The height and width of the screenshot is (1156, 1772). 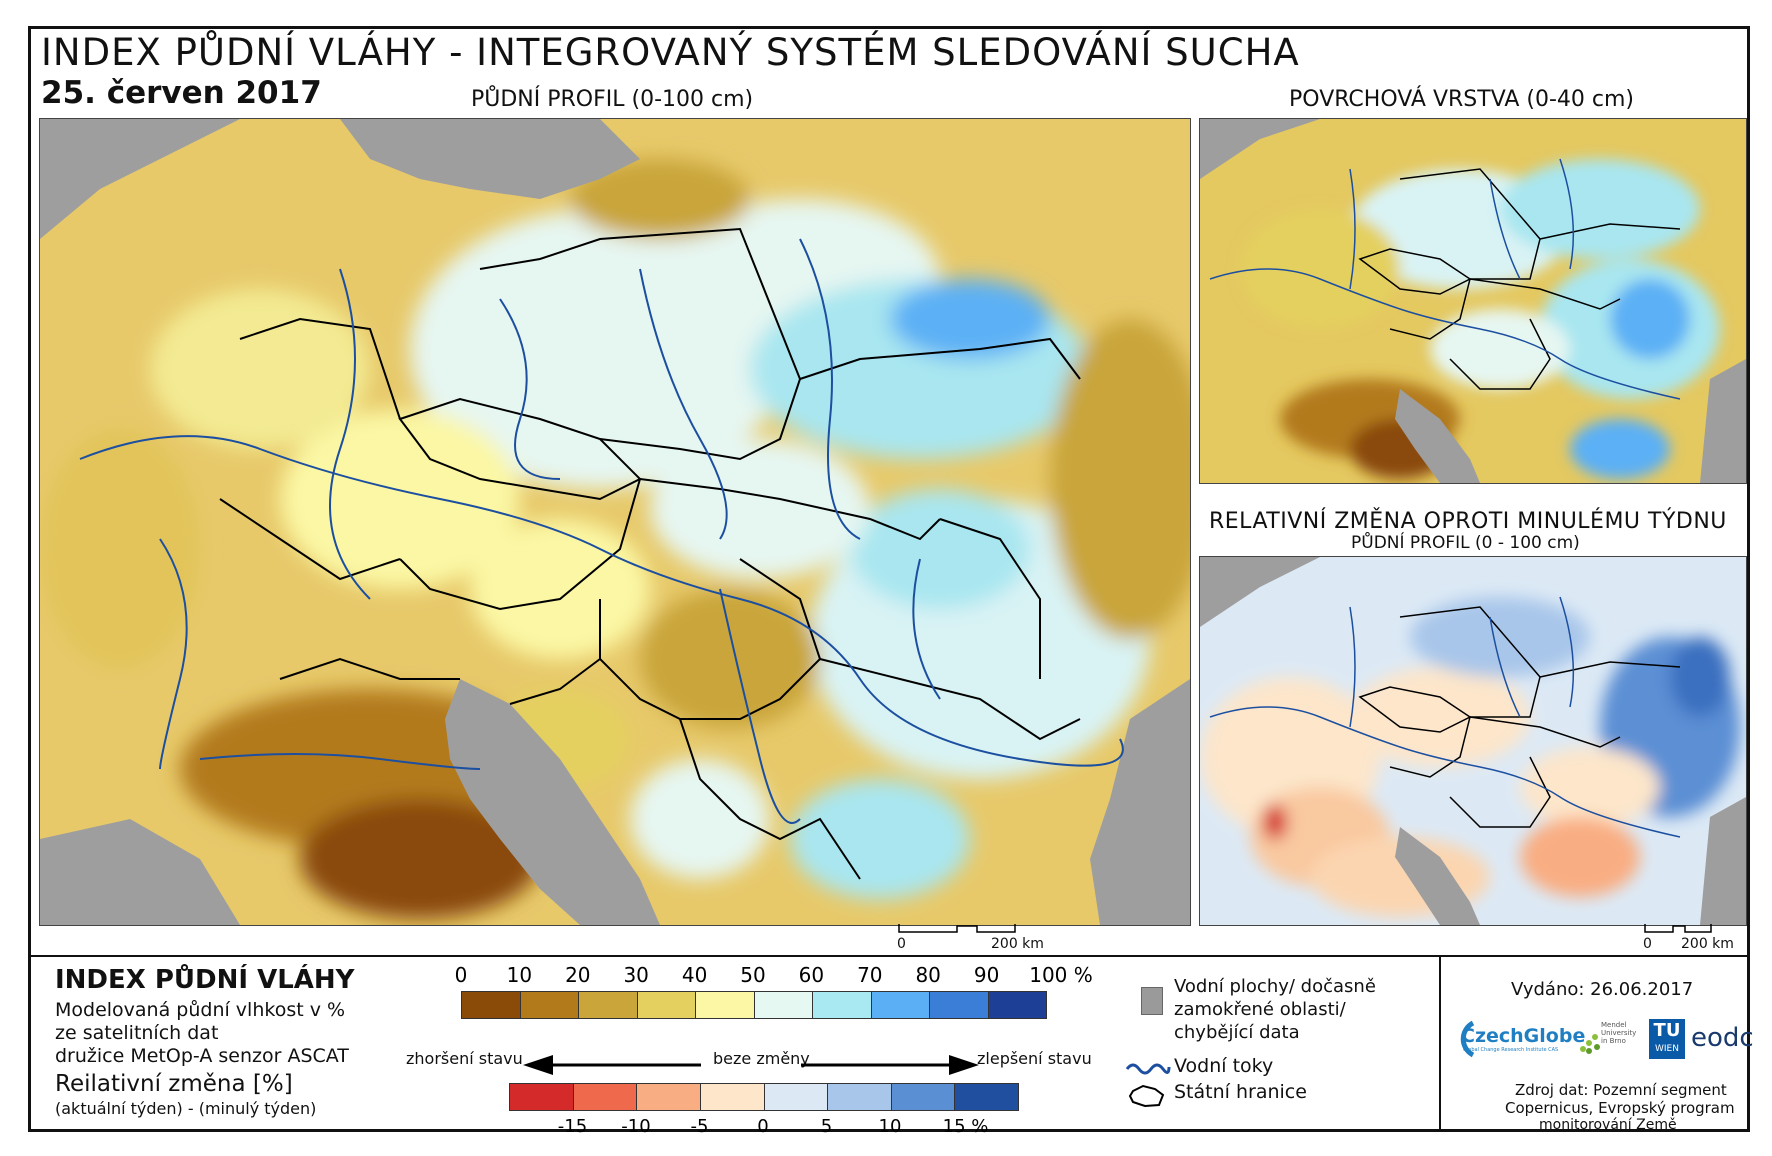 What do you see at coordinates (826, 1126) in the screenshot?
I see `change-tick-label: 5` at bounding box center [826, 1126].